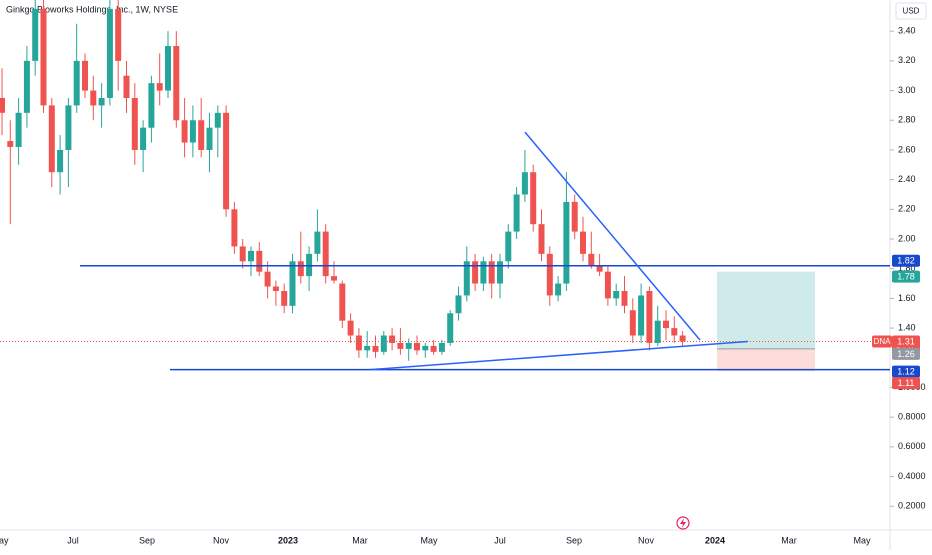 The image size is (932, 555). Describe the element at coordinates (907, 209) in the screenshot. I see `y-tick-label: 2.20` at that location.